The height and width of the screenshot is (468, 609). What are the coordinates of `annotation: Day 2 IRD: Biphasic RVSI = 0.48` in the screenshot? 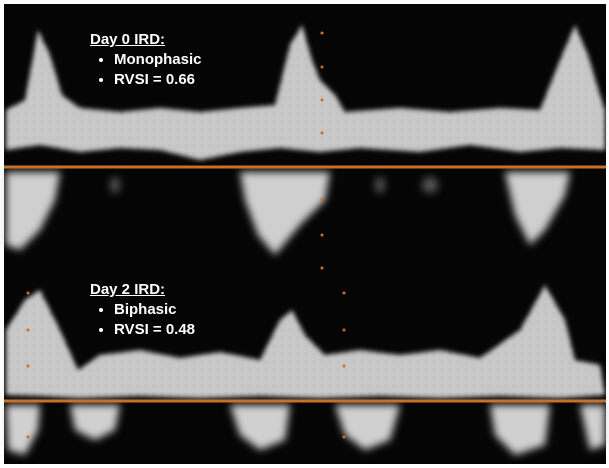 It's located at (142, 310).